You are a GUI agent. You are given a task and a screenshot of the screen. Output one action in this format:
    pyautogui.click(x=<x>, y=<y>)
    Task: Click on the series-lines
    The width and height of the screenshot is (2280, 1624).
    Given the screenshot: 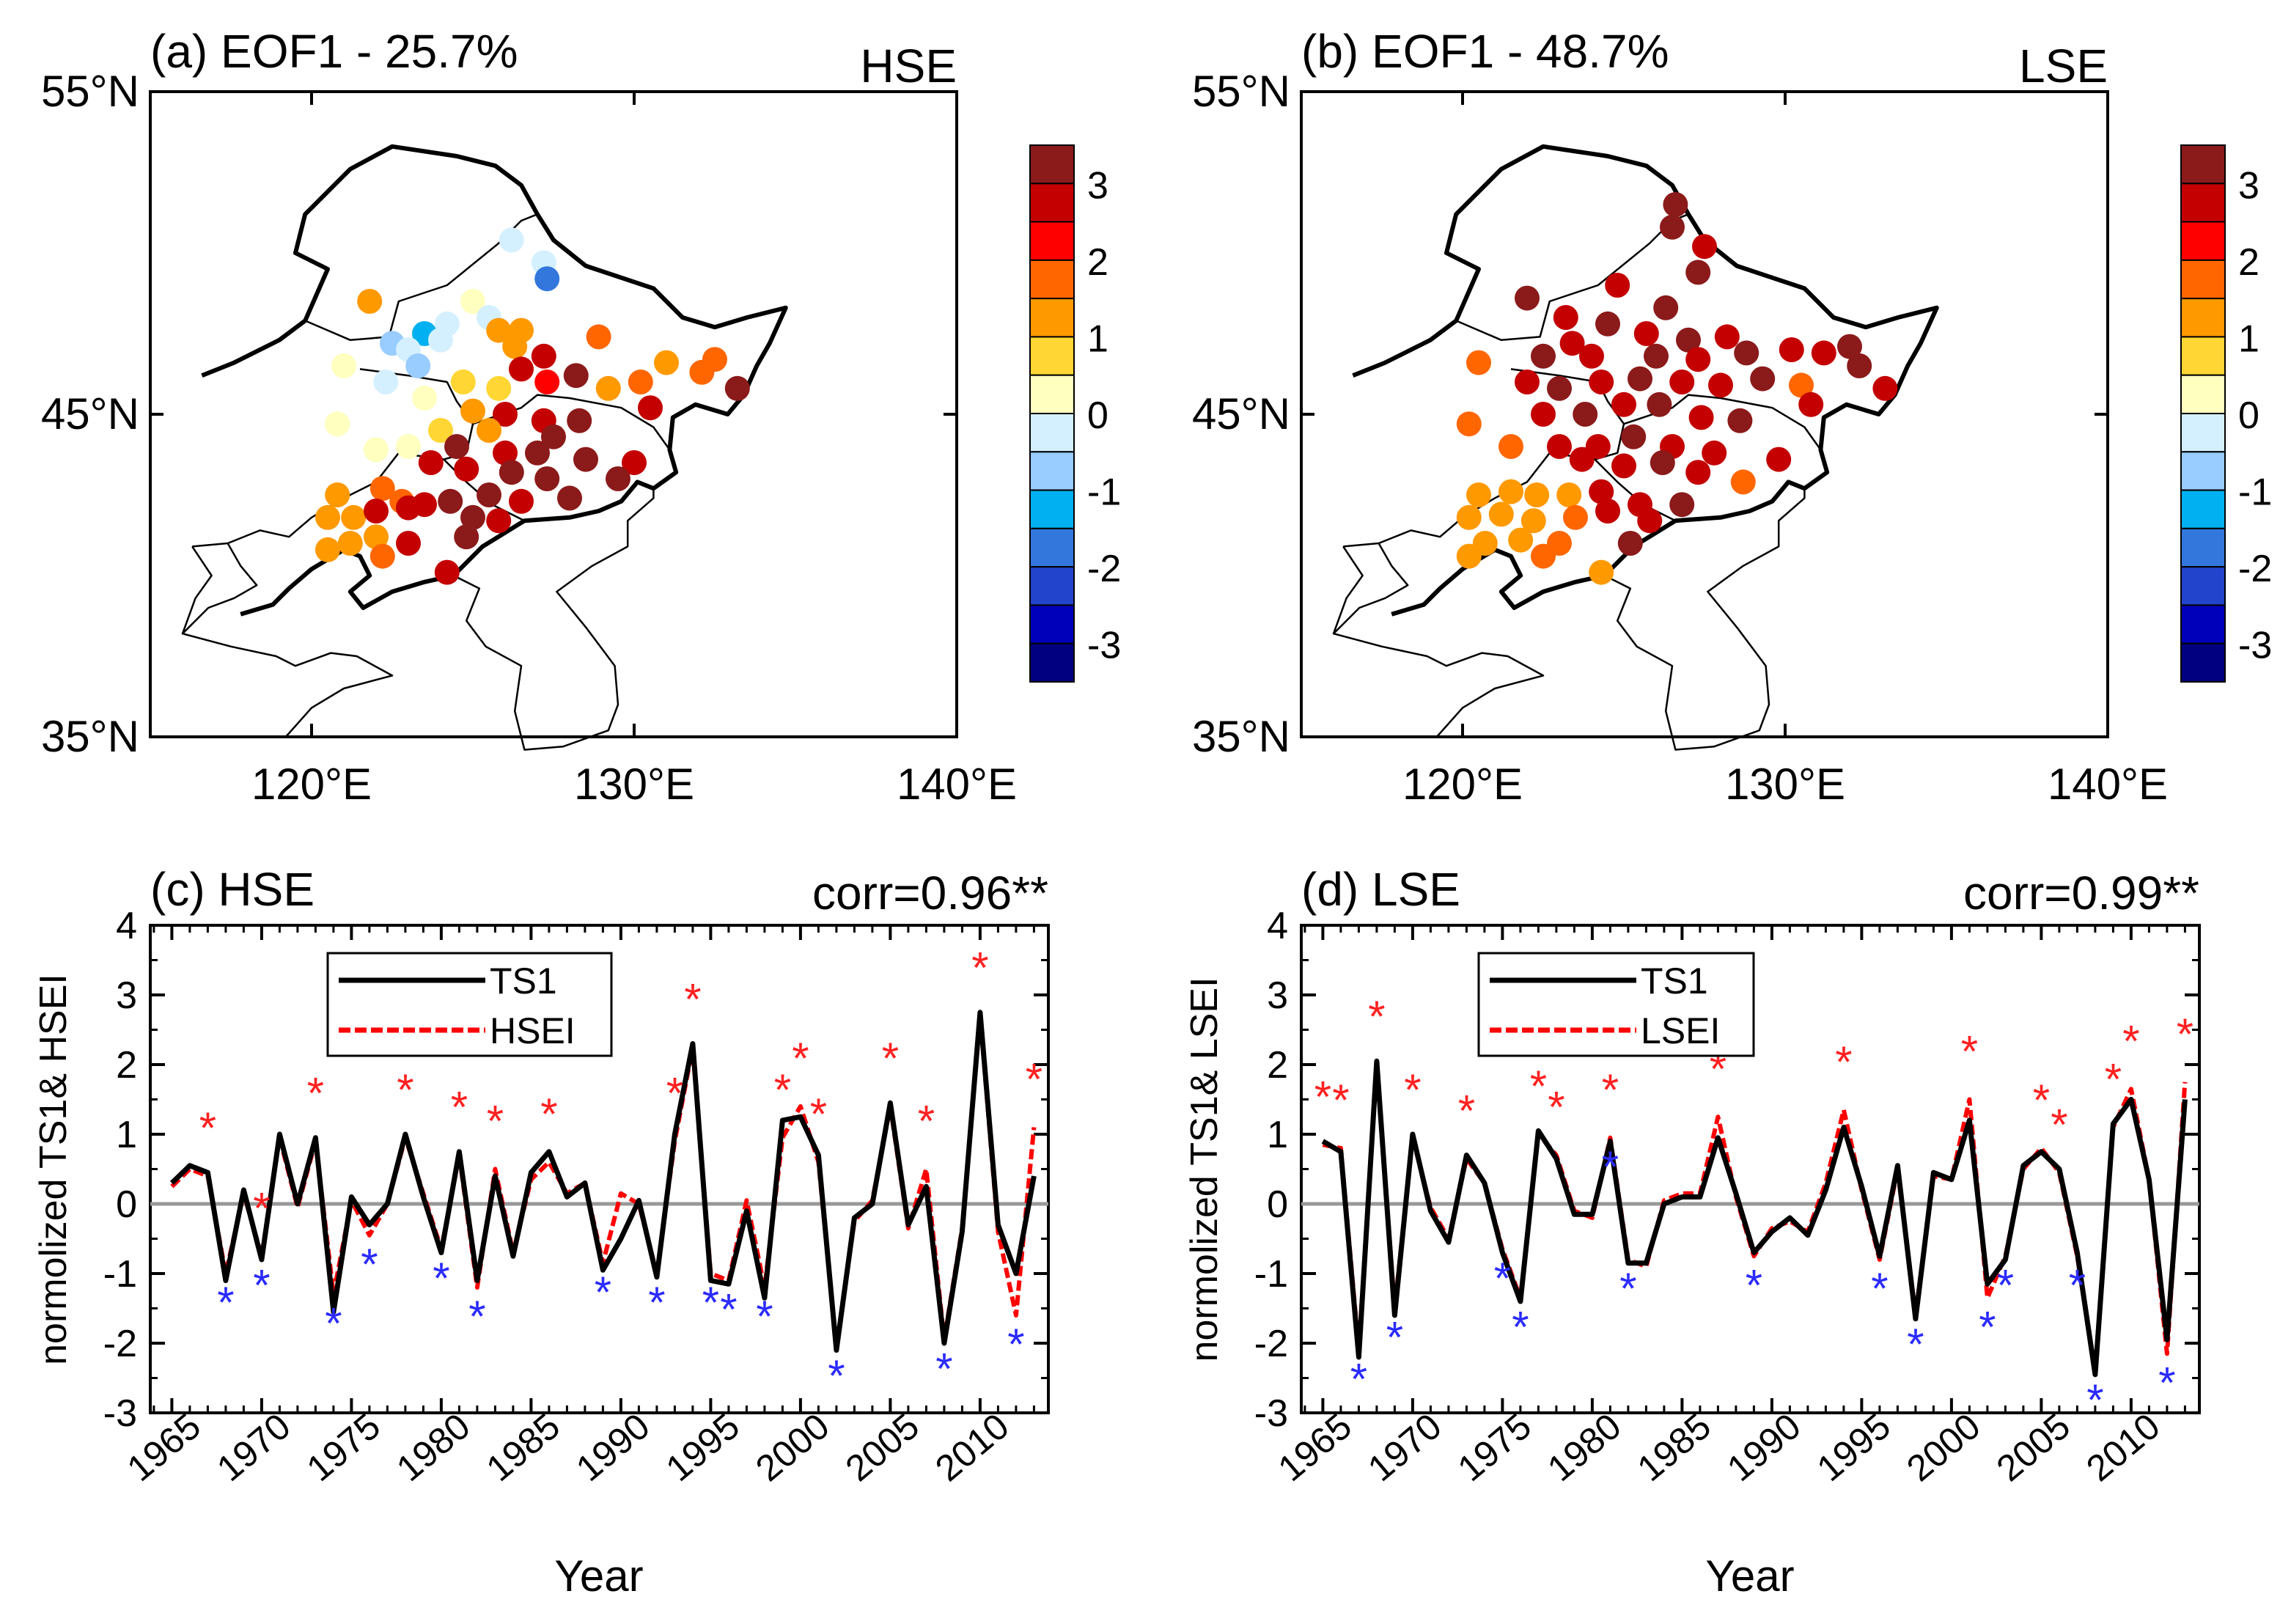 What is the action you would take?
    pyautogui.click(x=603, y=1181)
    